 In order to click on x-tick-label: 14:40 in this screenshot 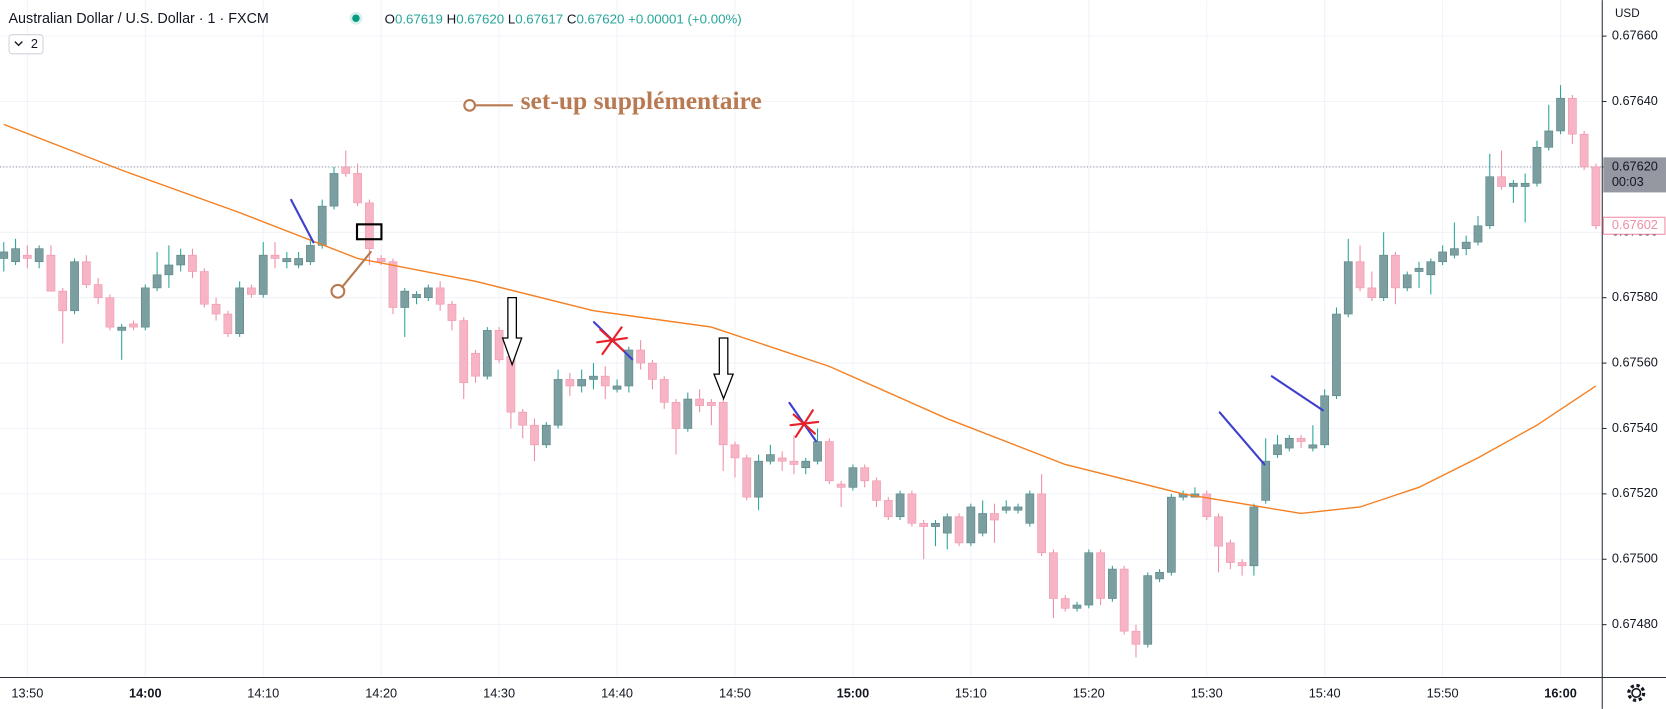, I will do `click(617, 692)`.